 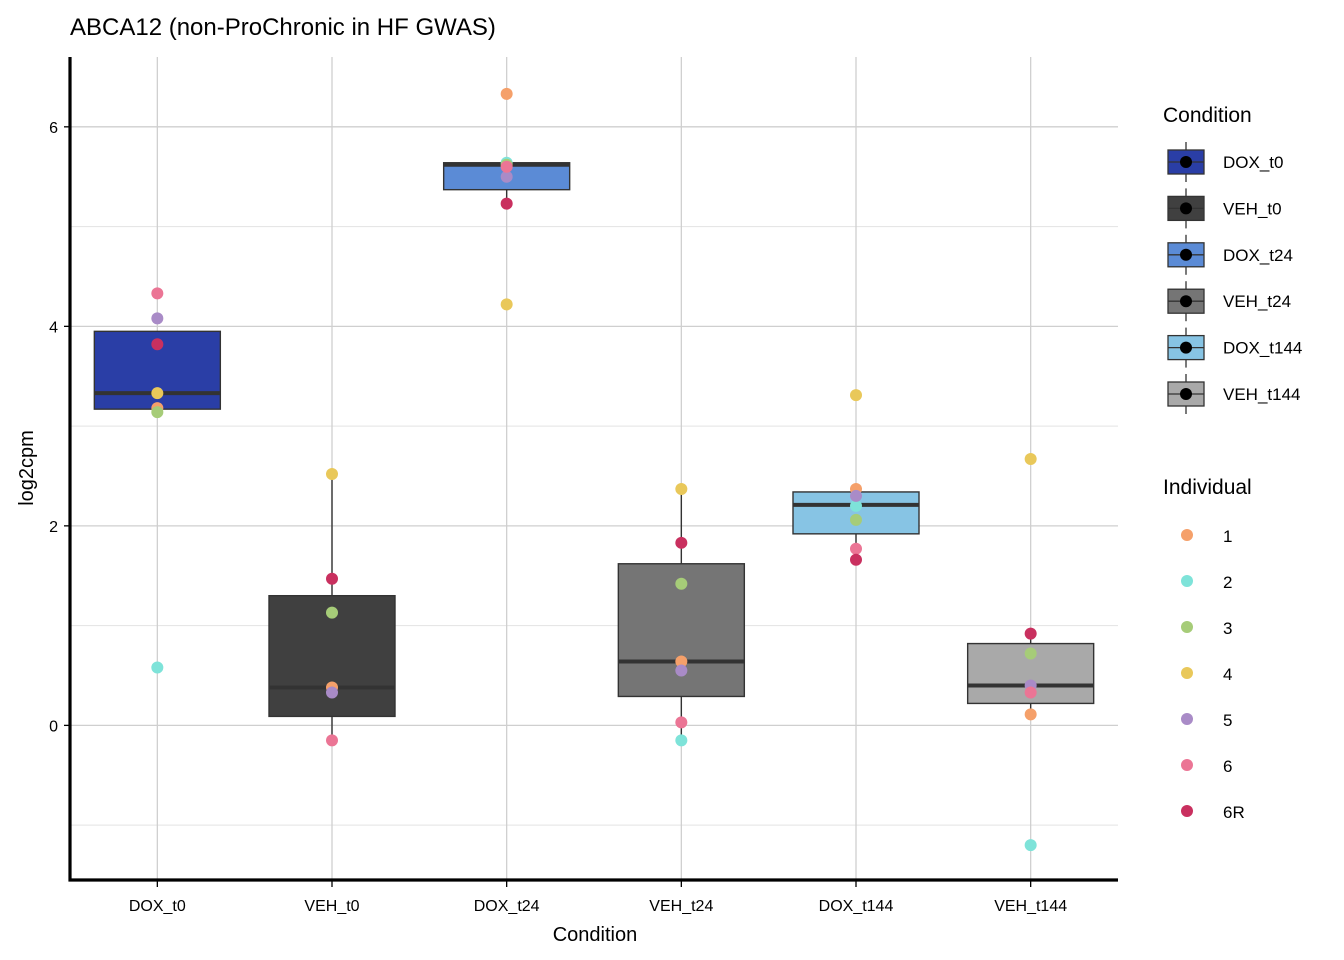 I want to click on legend-individual-item: 6R, so click(x=1213, y=812).